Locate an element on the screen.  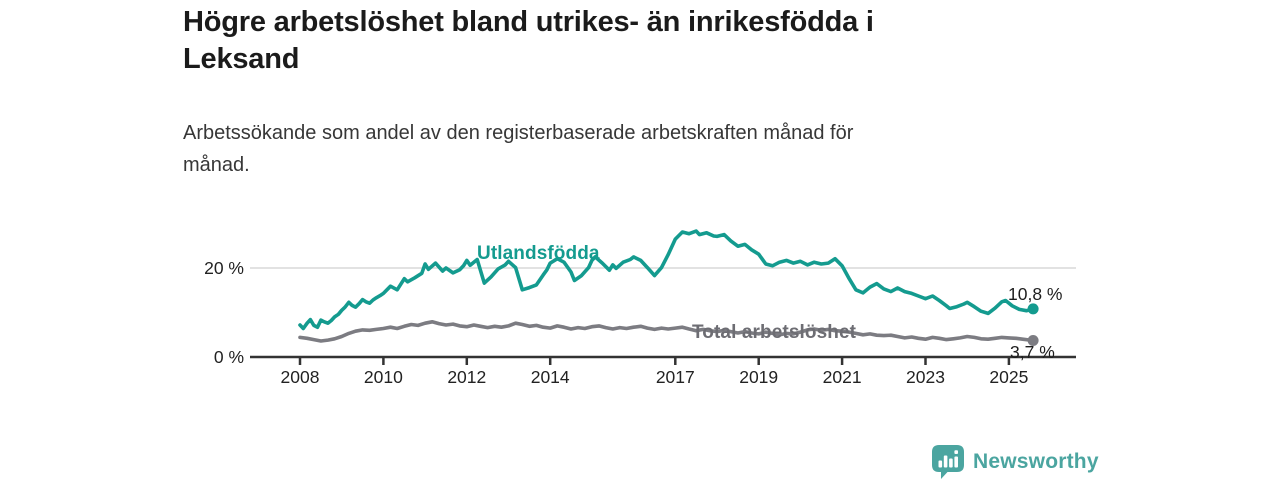
x-axis-tick-label: 2010 is located at coordinates (383, 377).